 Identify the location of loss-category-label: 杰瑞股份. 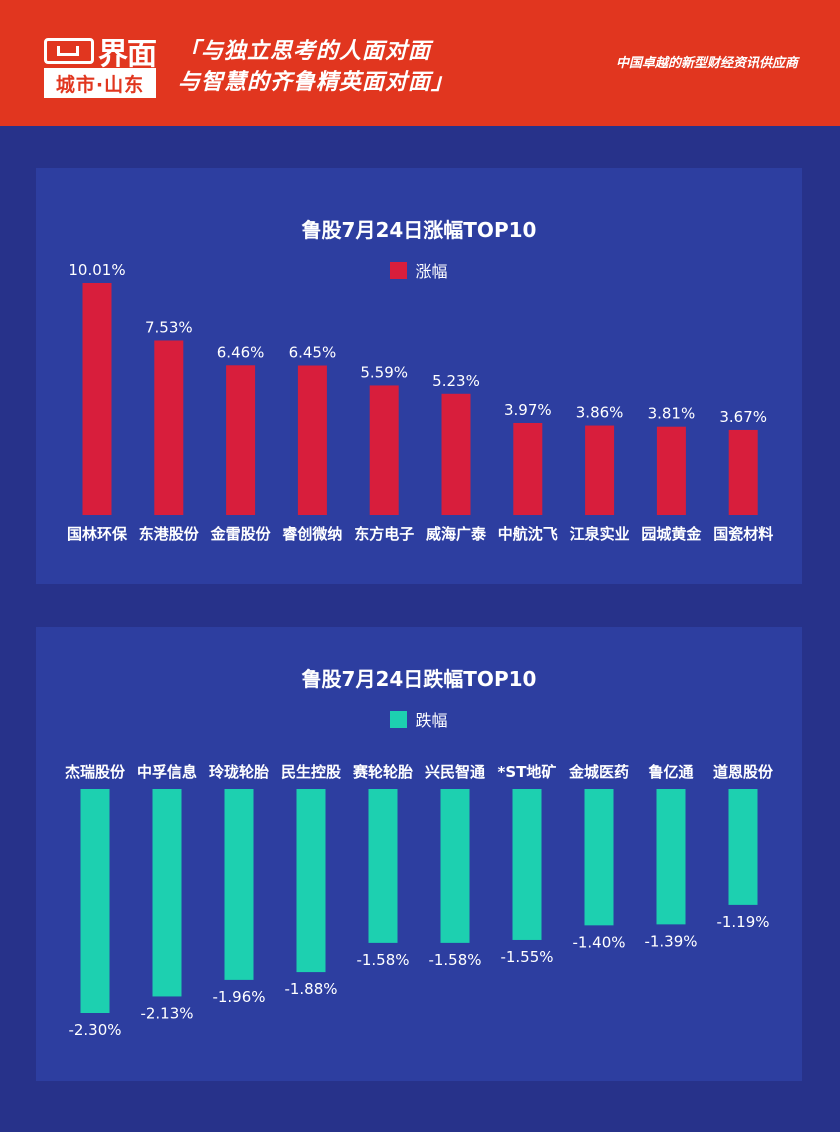
(95, 772).